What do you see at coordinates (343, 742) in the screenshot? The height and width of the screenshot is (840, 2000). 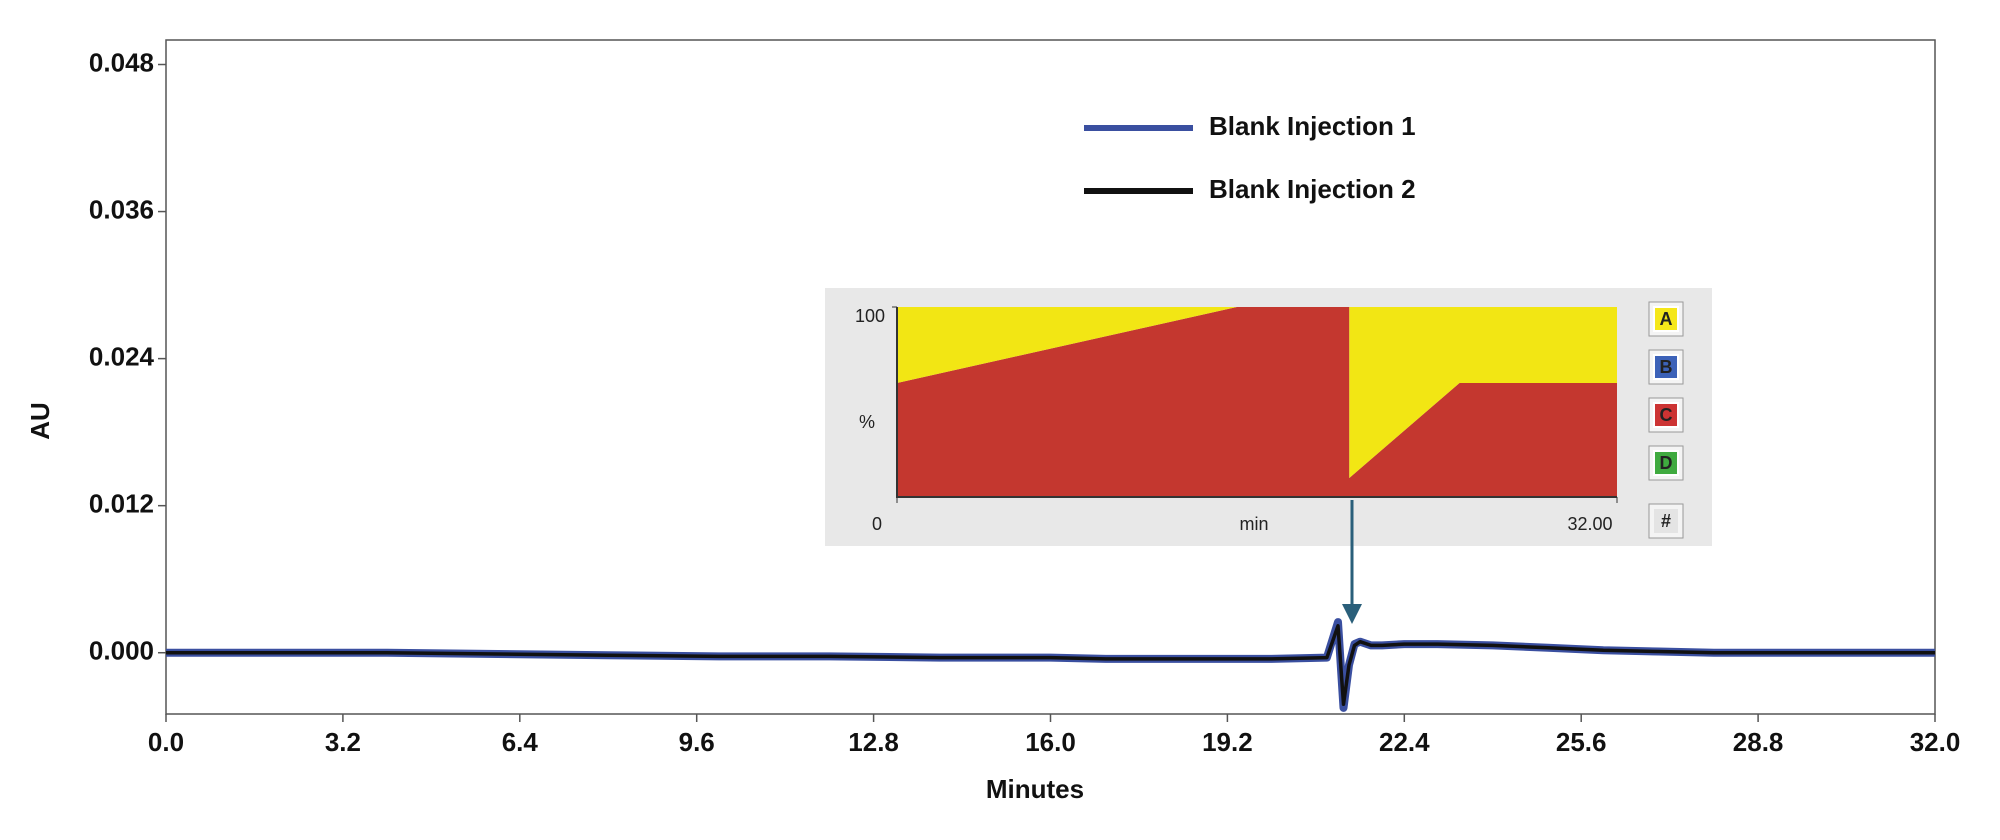 I see `x-tick-label: 3.2` at bounding box center [343, 742].